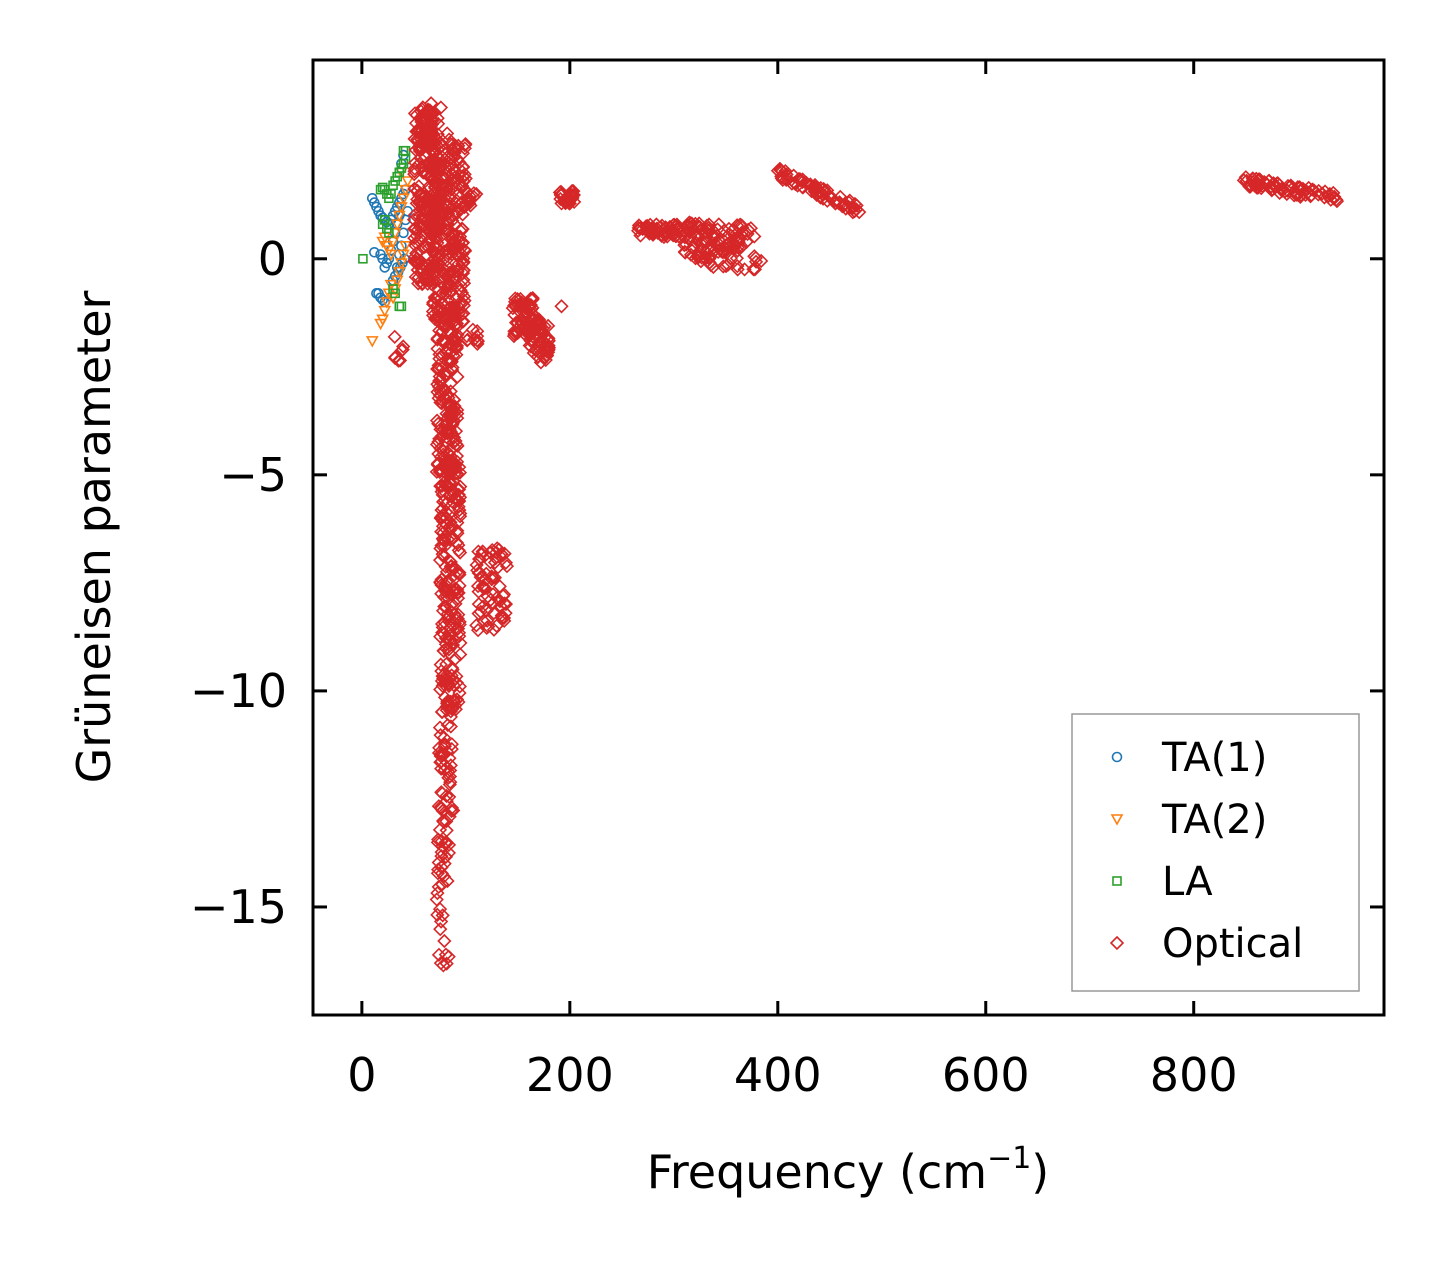 Image resolution: width=1443 pixels, height=1264 pixels. I want to click on legend-item-ta-1-: TA(1), so click(1189, 758).